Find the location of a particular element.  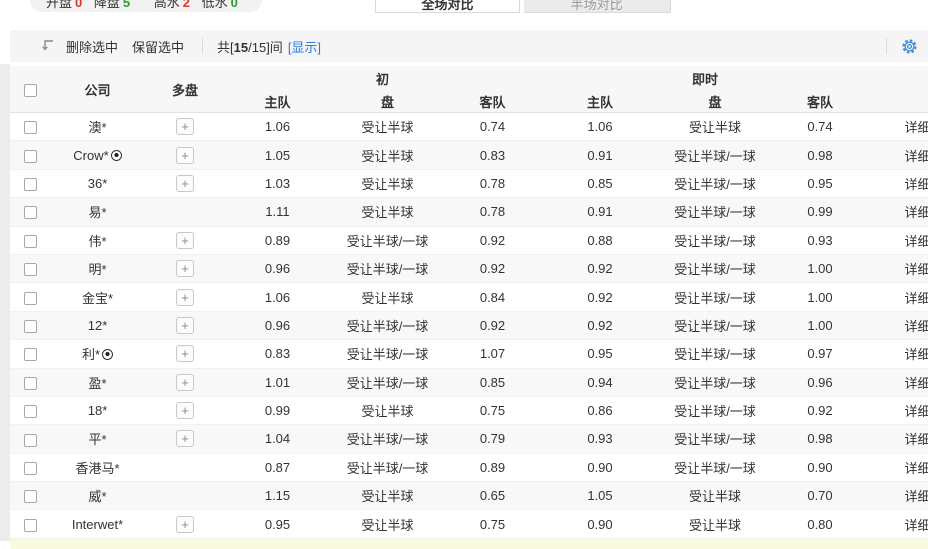

comparison-tabs: 全场对比 半场对比 is located at coordinates (523, 6).